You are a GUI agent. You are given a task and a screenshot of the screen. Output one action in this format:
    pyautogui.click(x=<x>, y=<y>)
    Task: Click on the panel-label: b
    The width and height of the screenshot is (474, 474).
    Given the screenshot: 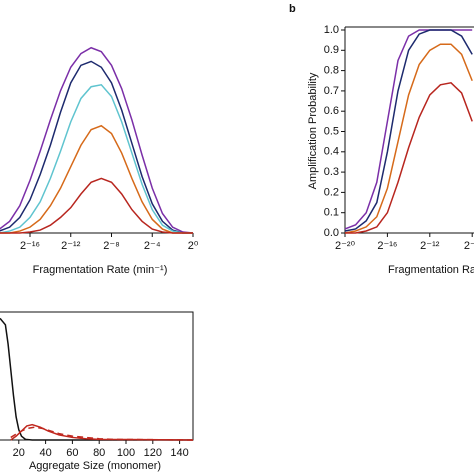 What is the action you would take?
    pyautogui.click(x=292, y=9)
    